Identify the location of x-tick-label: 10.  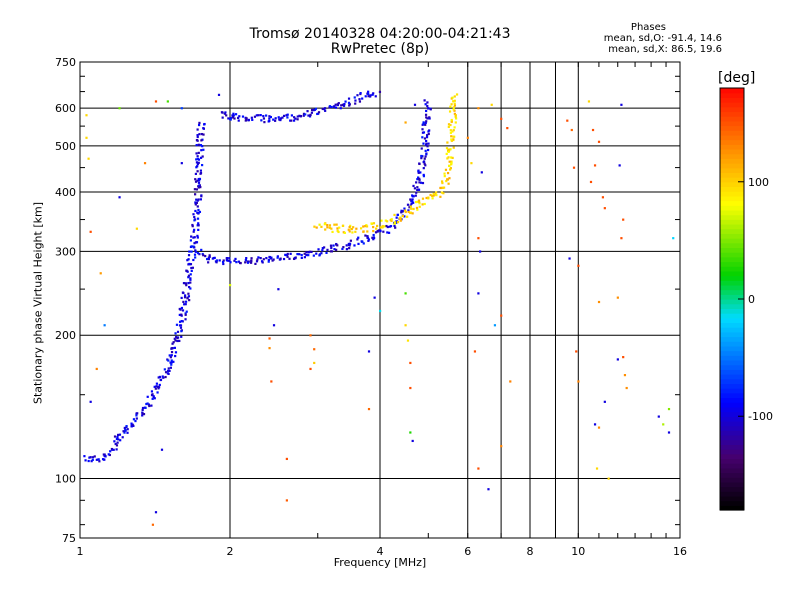
(578, 551).